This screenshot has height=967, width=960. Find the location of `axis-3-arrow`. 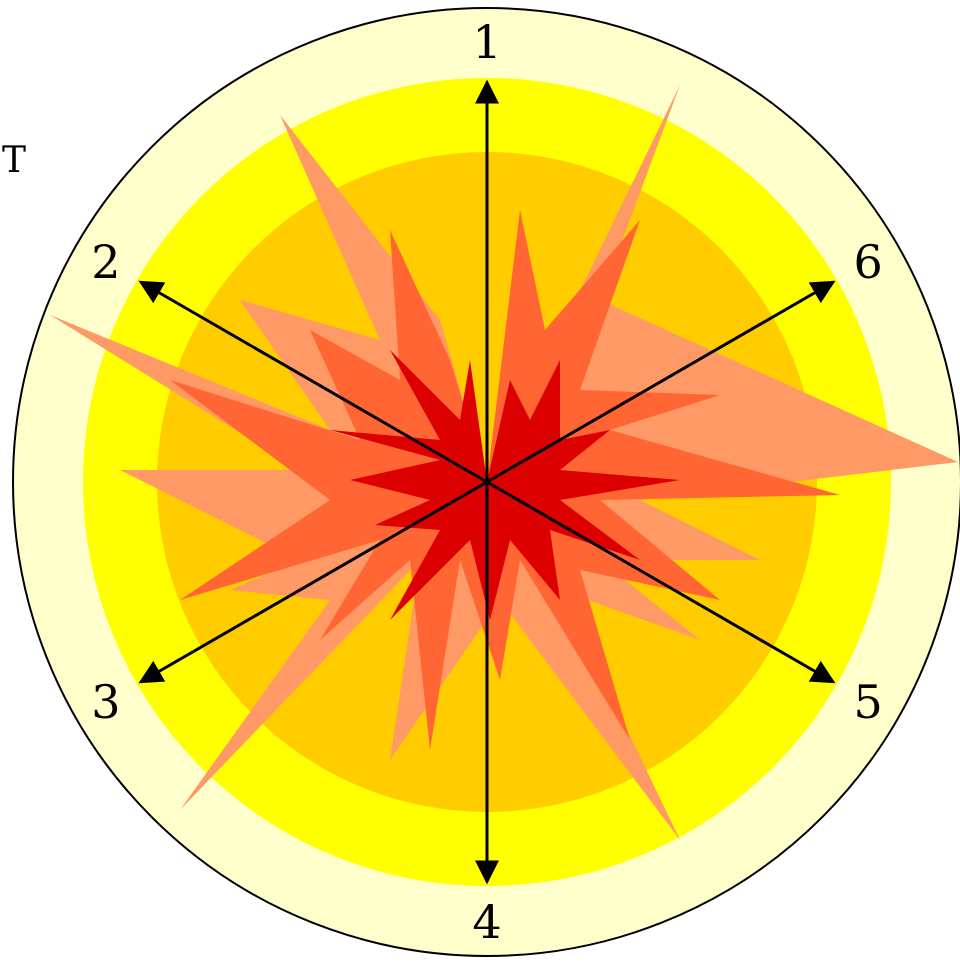

axis-3-arrow is located at coordinates (313, 582).